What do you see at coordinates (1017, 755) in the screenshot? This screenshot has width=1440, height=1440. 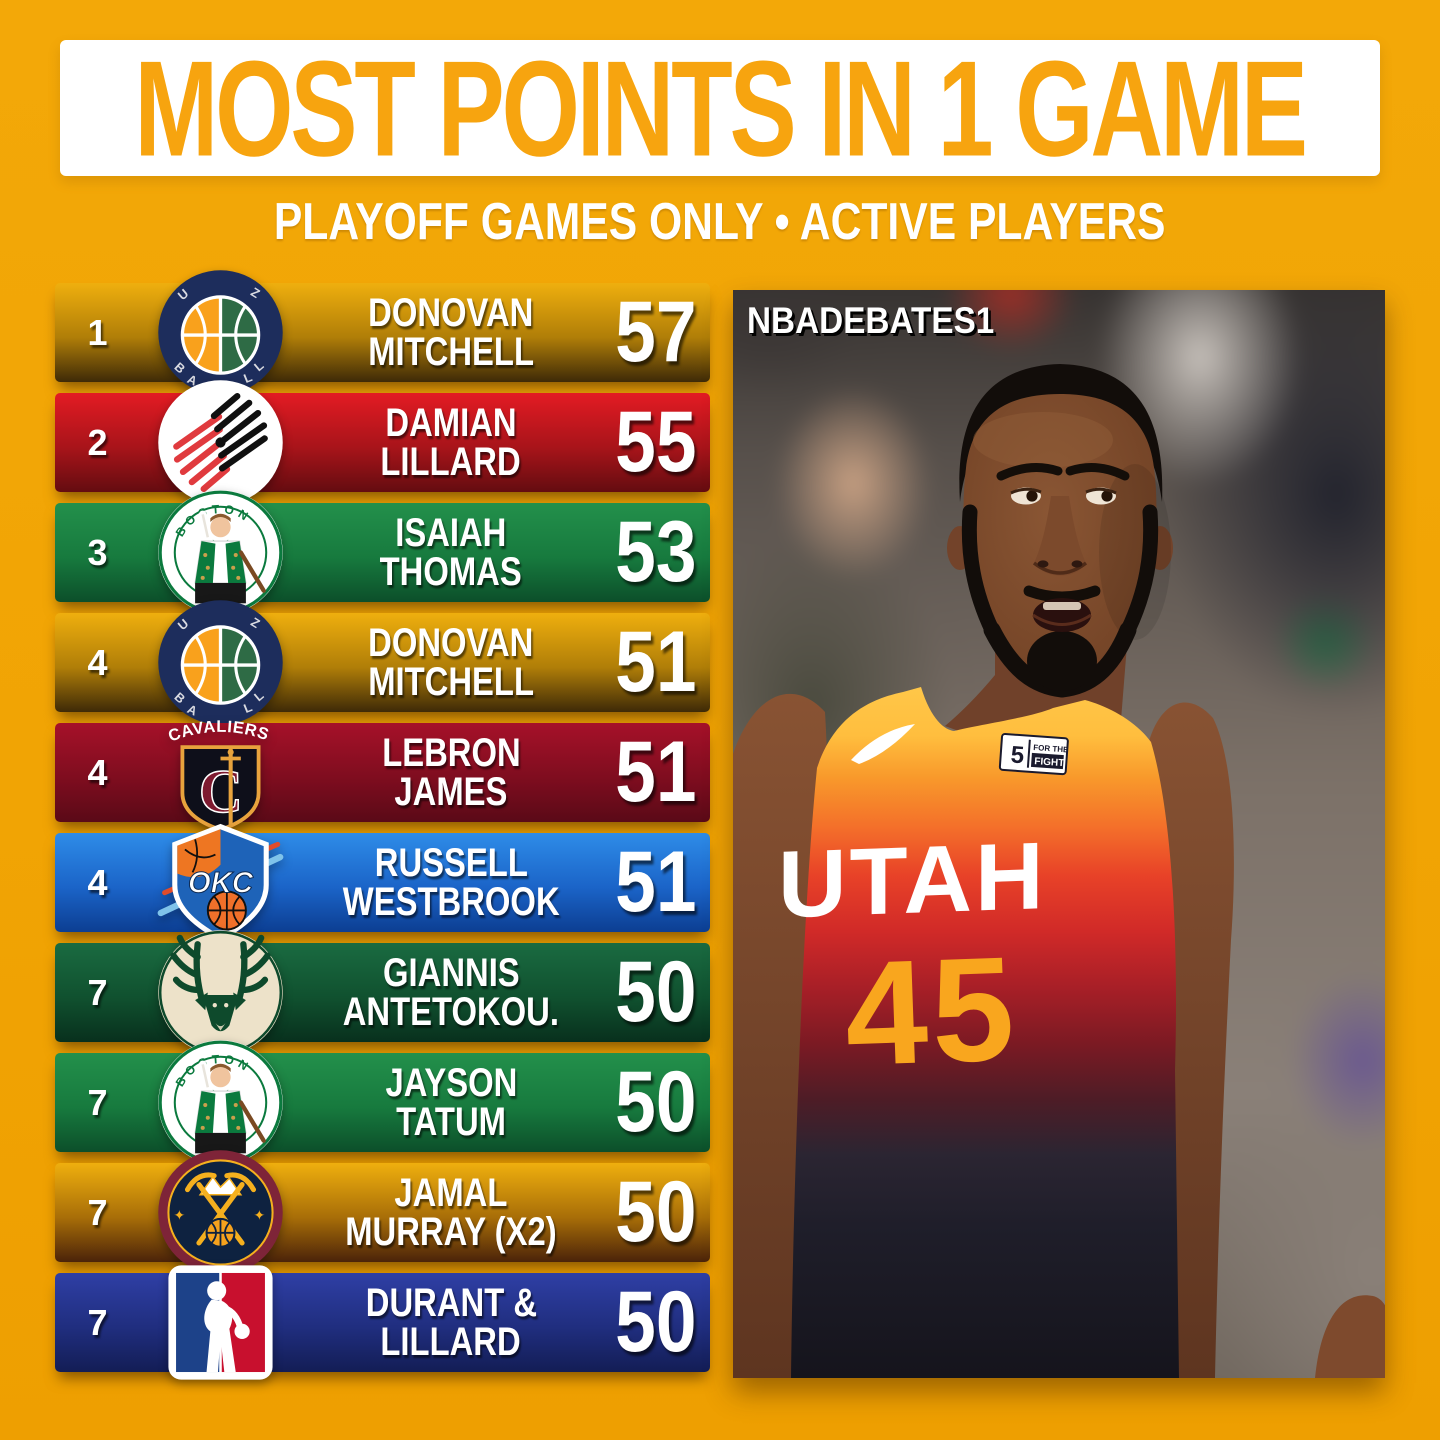 I see `svg-text: 5` at bounding box center [1017, 755].